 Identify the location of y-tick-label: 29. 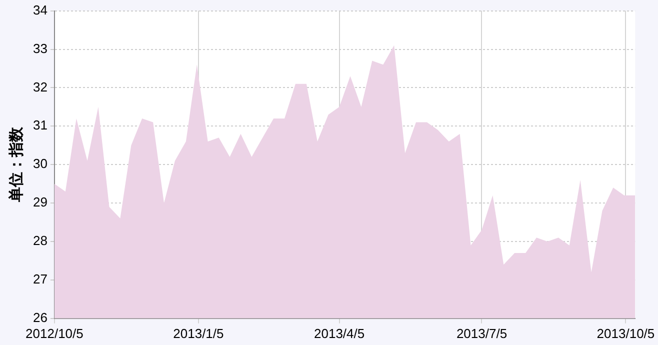
(40, 202).